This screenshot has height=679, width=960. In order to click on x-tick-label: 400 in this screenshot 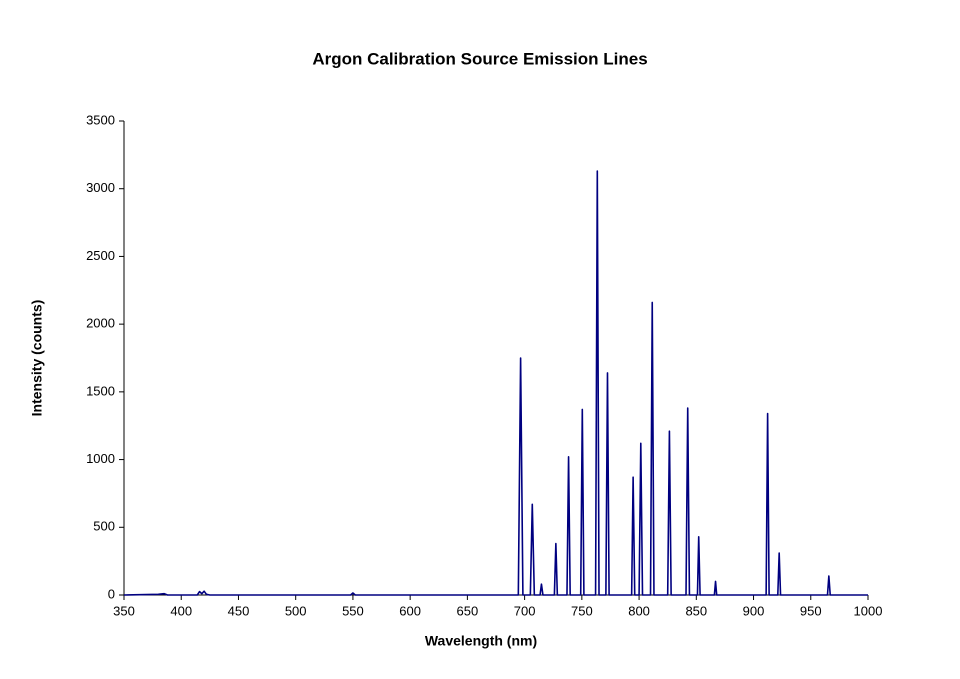, I will do `click(181, 610)`.